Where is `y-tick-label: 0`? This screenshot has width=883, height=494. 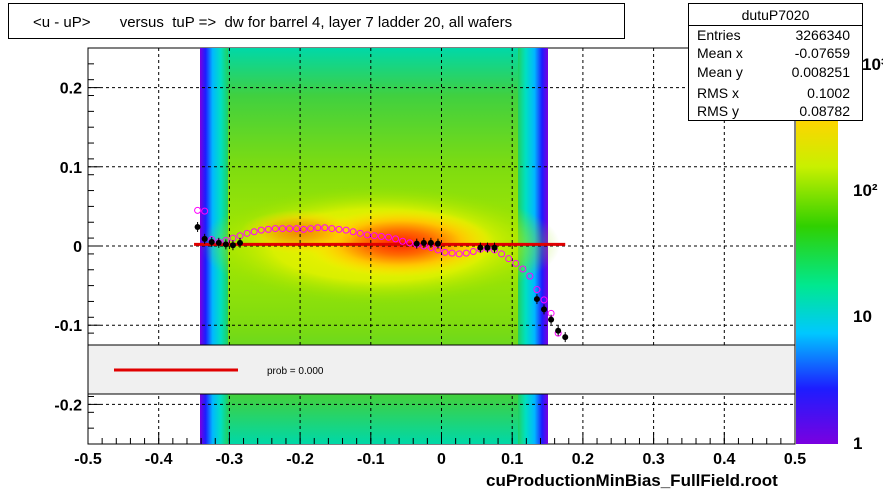 y-tick-label: 0 is located at coordinates (77, 247).